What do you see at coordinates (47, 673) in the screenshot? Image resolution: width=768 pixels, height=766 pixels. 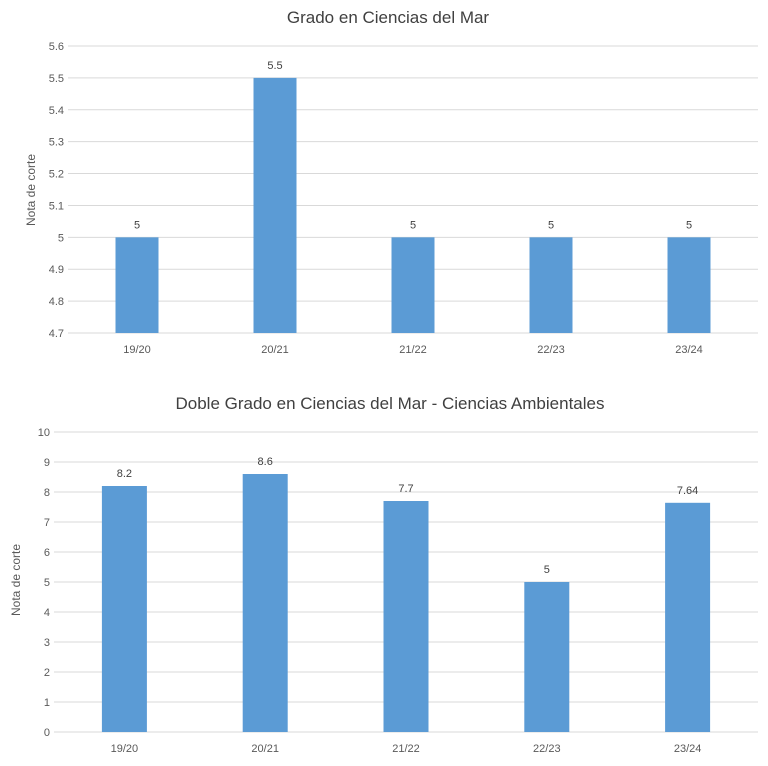 I see `y-tick-label: 2` at bounding box center [47, 673].